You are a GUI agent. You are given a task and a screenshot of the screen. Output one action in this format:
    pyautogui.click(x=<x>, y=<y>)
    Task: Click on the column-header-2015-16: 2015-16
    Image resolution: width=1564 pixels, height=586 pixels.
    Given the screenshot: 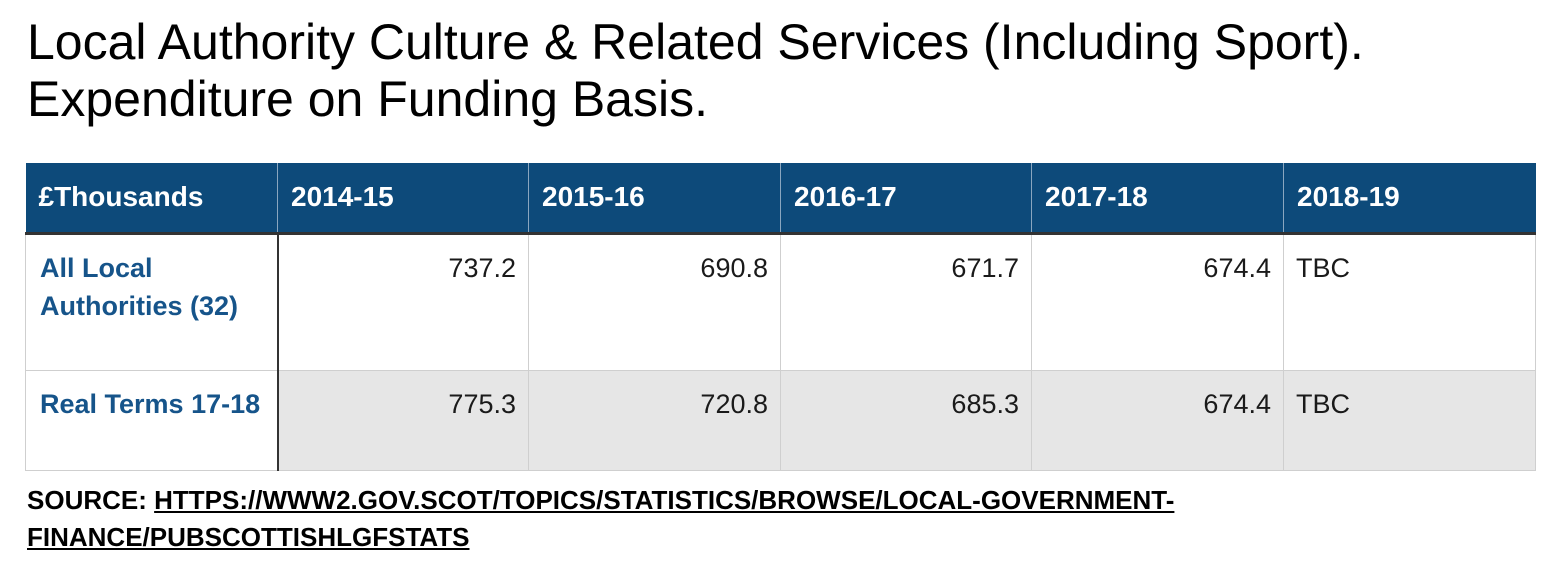 What is the action you would take?
    pyautogui.click(x=654, y=199)
    